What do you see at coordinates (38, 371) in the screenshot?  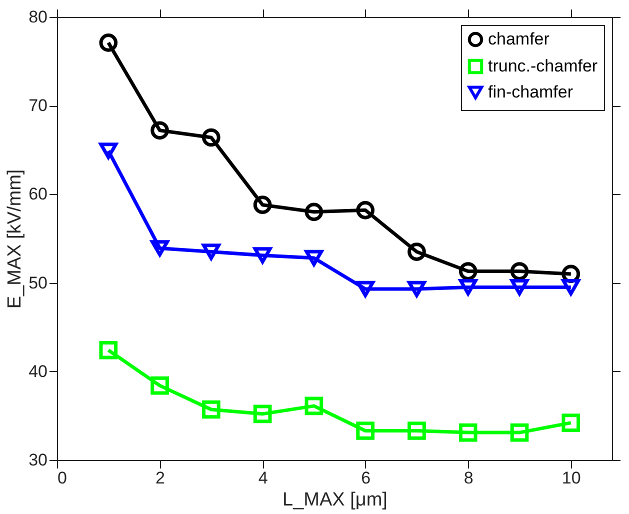 I see `y-tick-label: 40` at bounding box center [38, 371].